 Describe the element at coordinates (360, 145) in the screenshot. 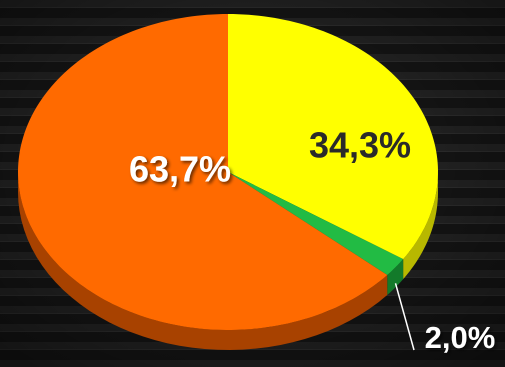

I see `pie-label-0: 34,3%` at that location.